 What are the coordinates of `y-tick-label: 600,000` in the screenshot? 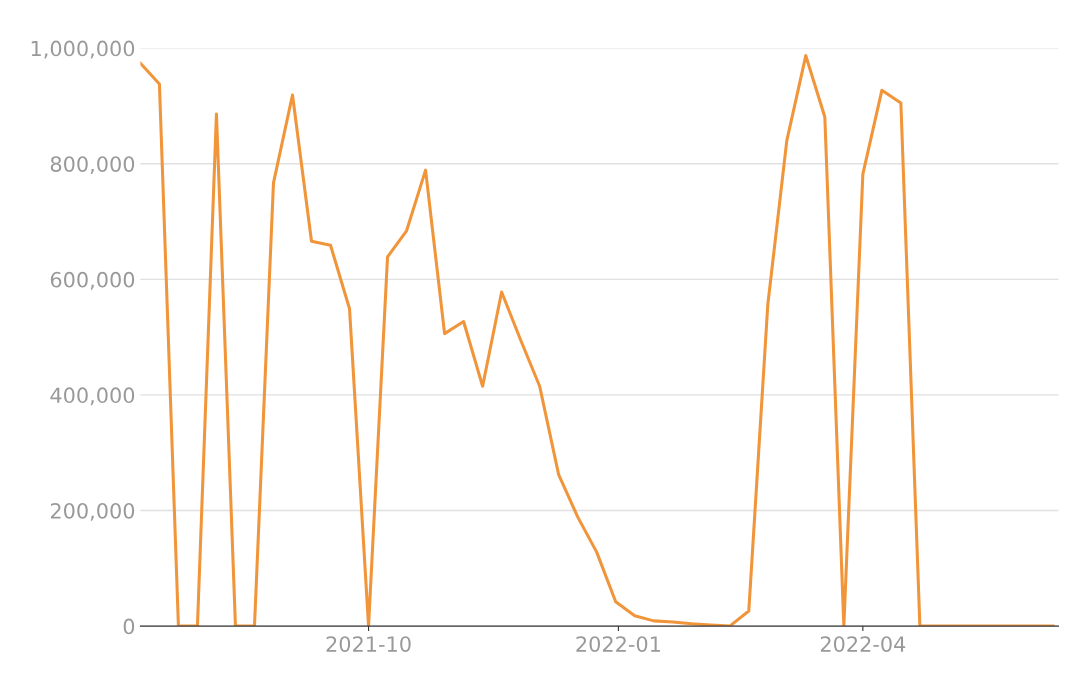 It's located at (92, 280).